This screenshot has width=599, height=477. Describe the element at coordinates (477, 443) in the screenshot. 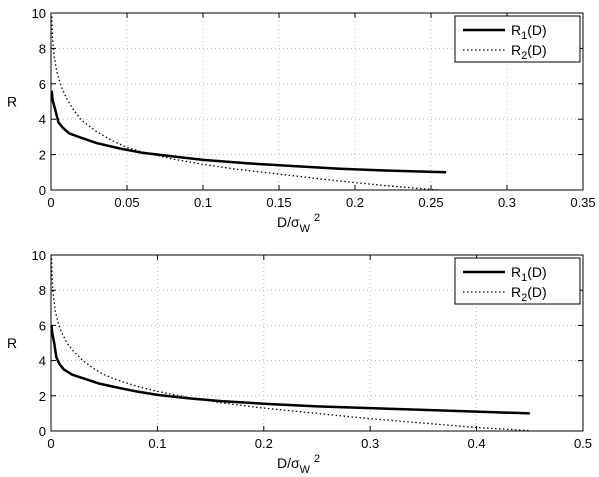

I see `x-tick-label: 0.4` at that location.